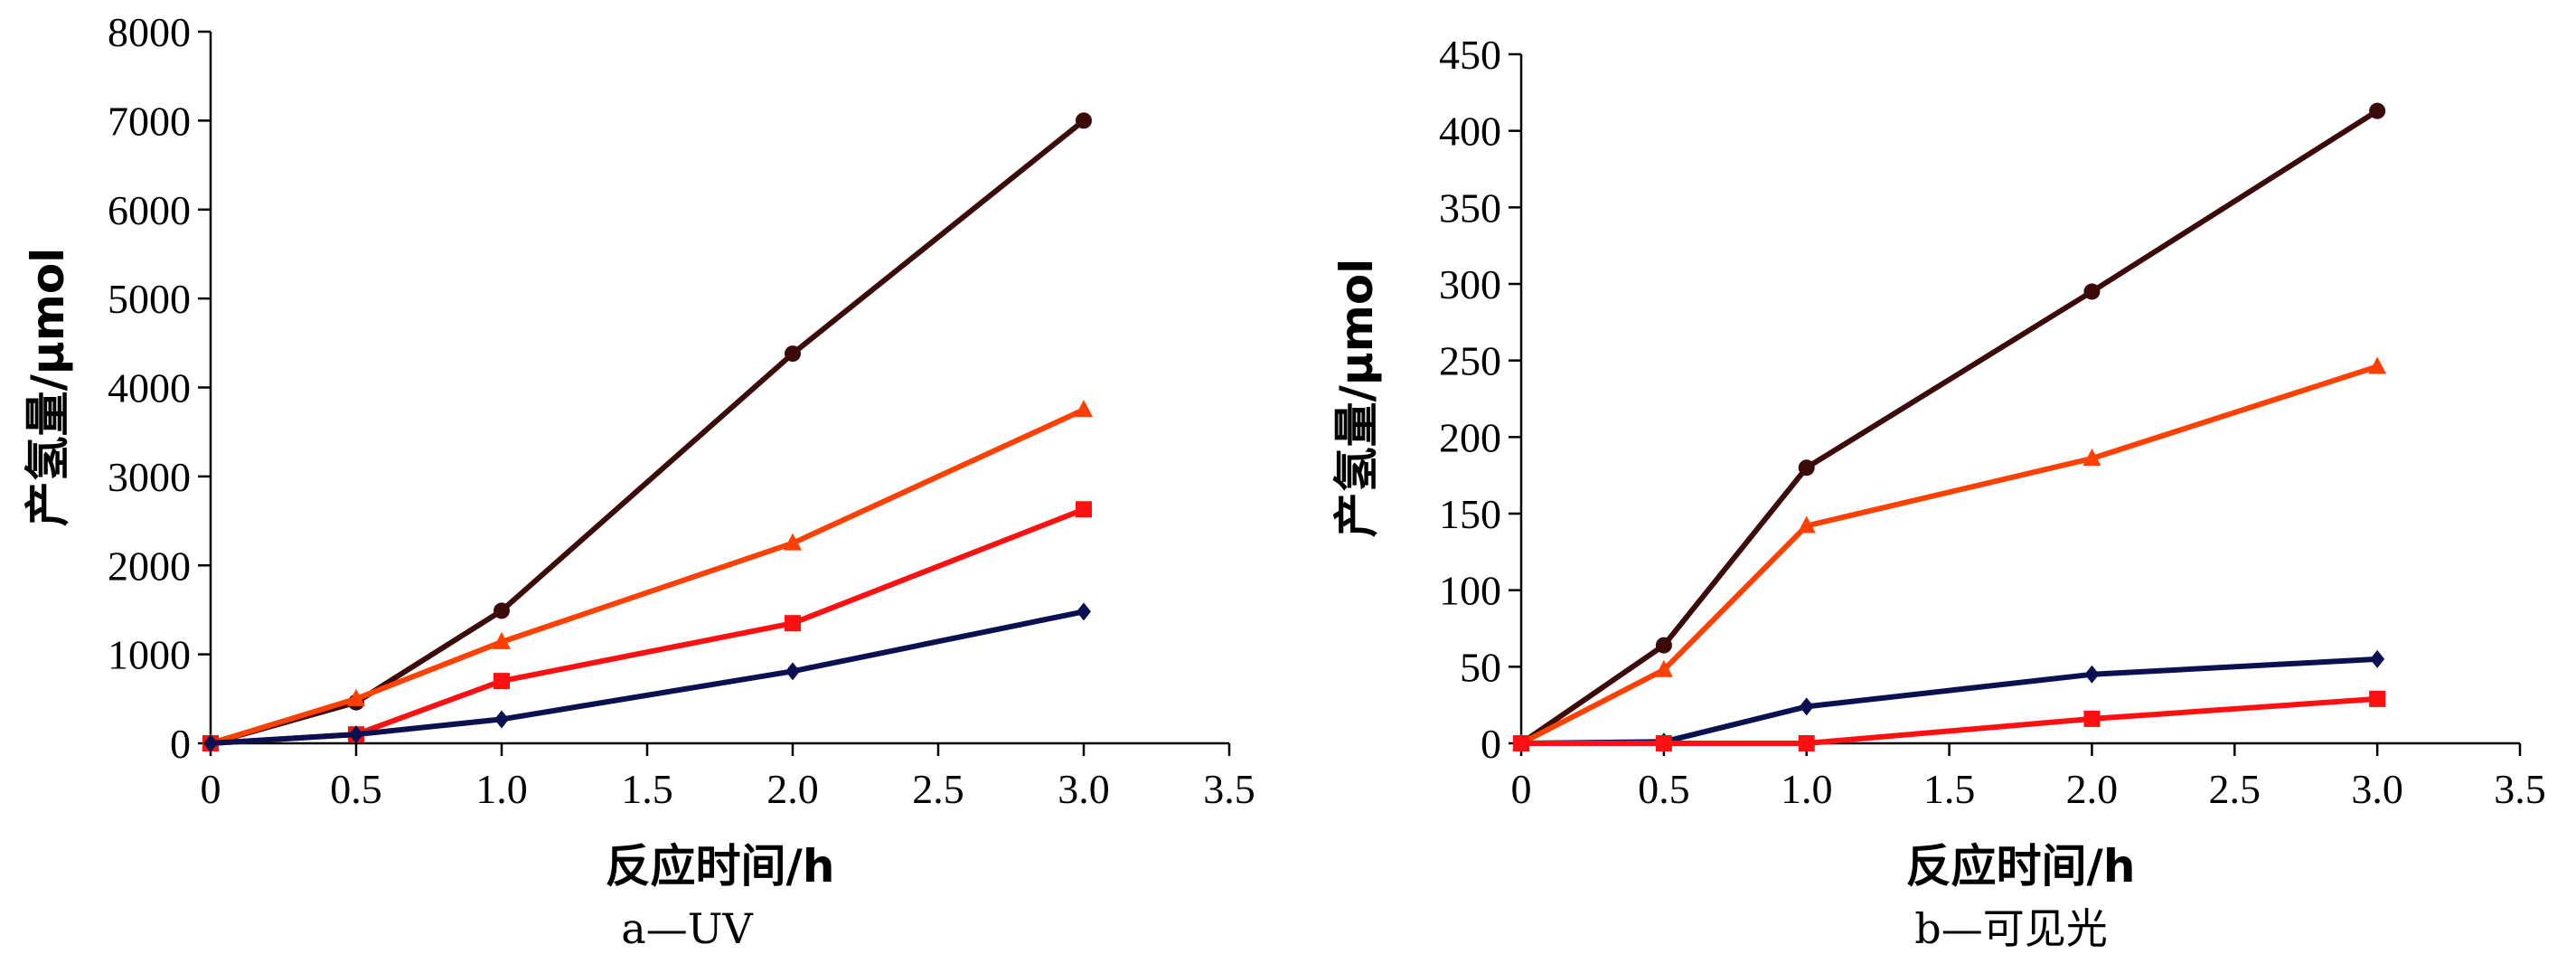  I want to click on y-tick-label: 4000, so click(149, 388).